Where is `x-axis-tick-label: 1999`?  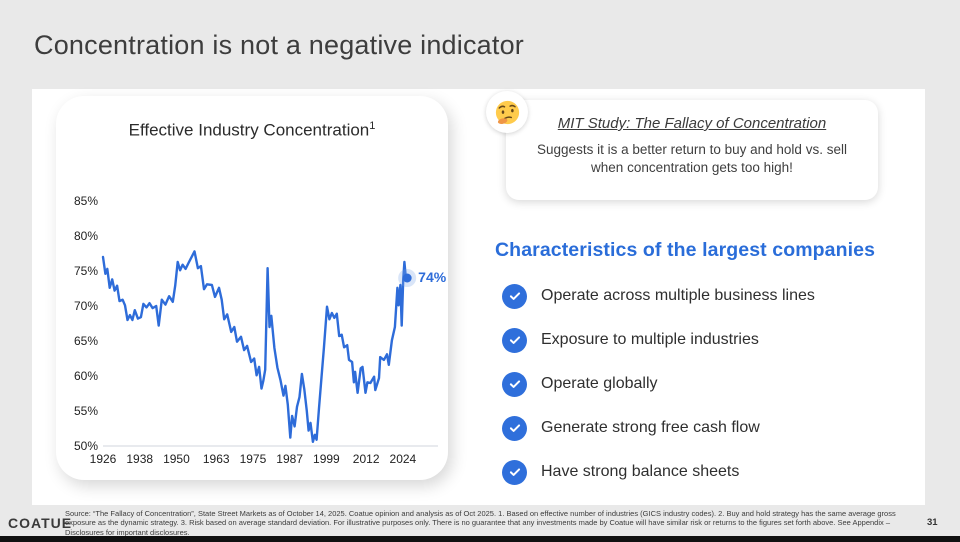
x-axis-tick-label: 1999 is located at coordinates (326, 459).